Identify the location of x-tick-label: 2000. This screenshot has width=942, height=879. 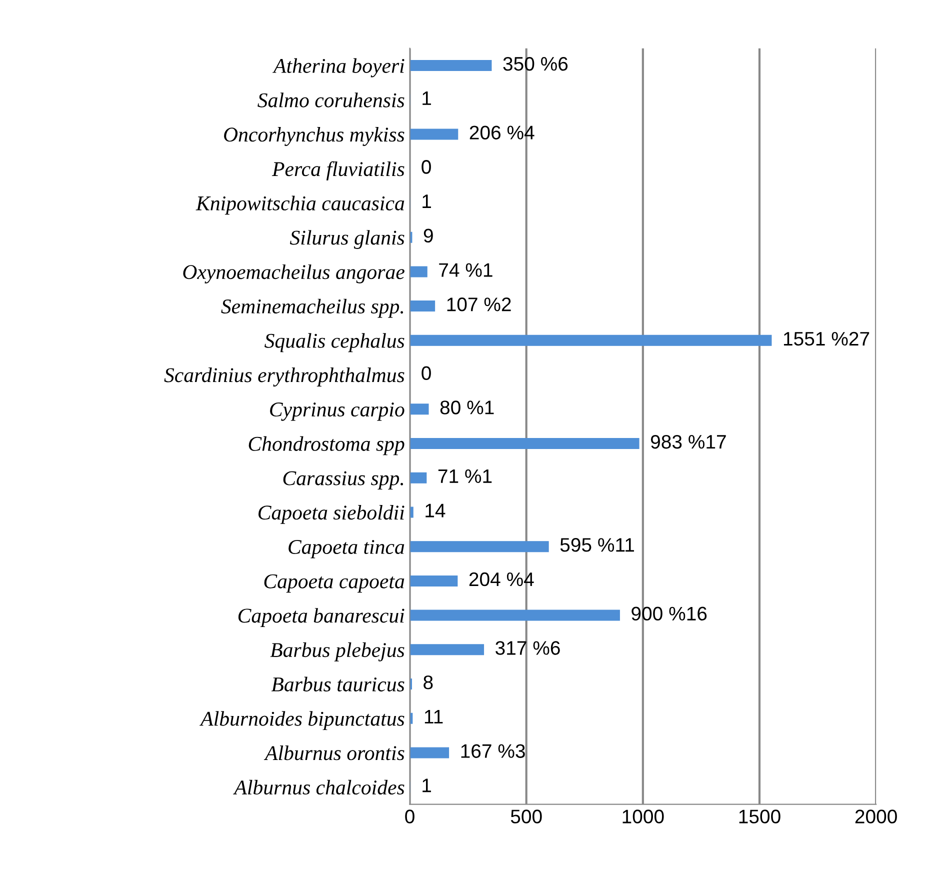
(876, 817).